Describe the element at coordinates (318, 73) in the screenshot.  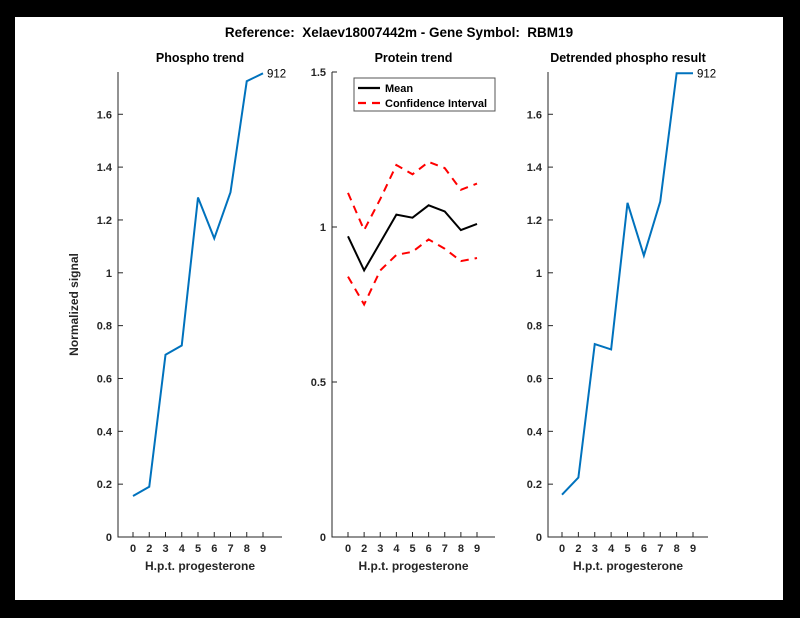
I see `y-tick-label: 1.5` at that location.